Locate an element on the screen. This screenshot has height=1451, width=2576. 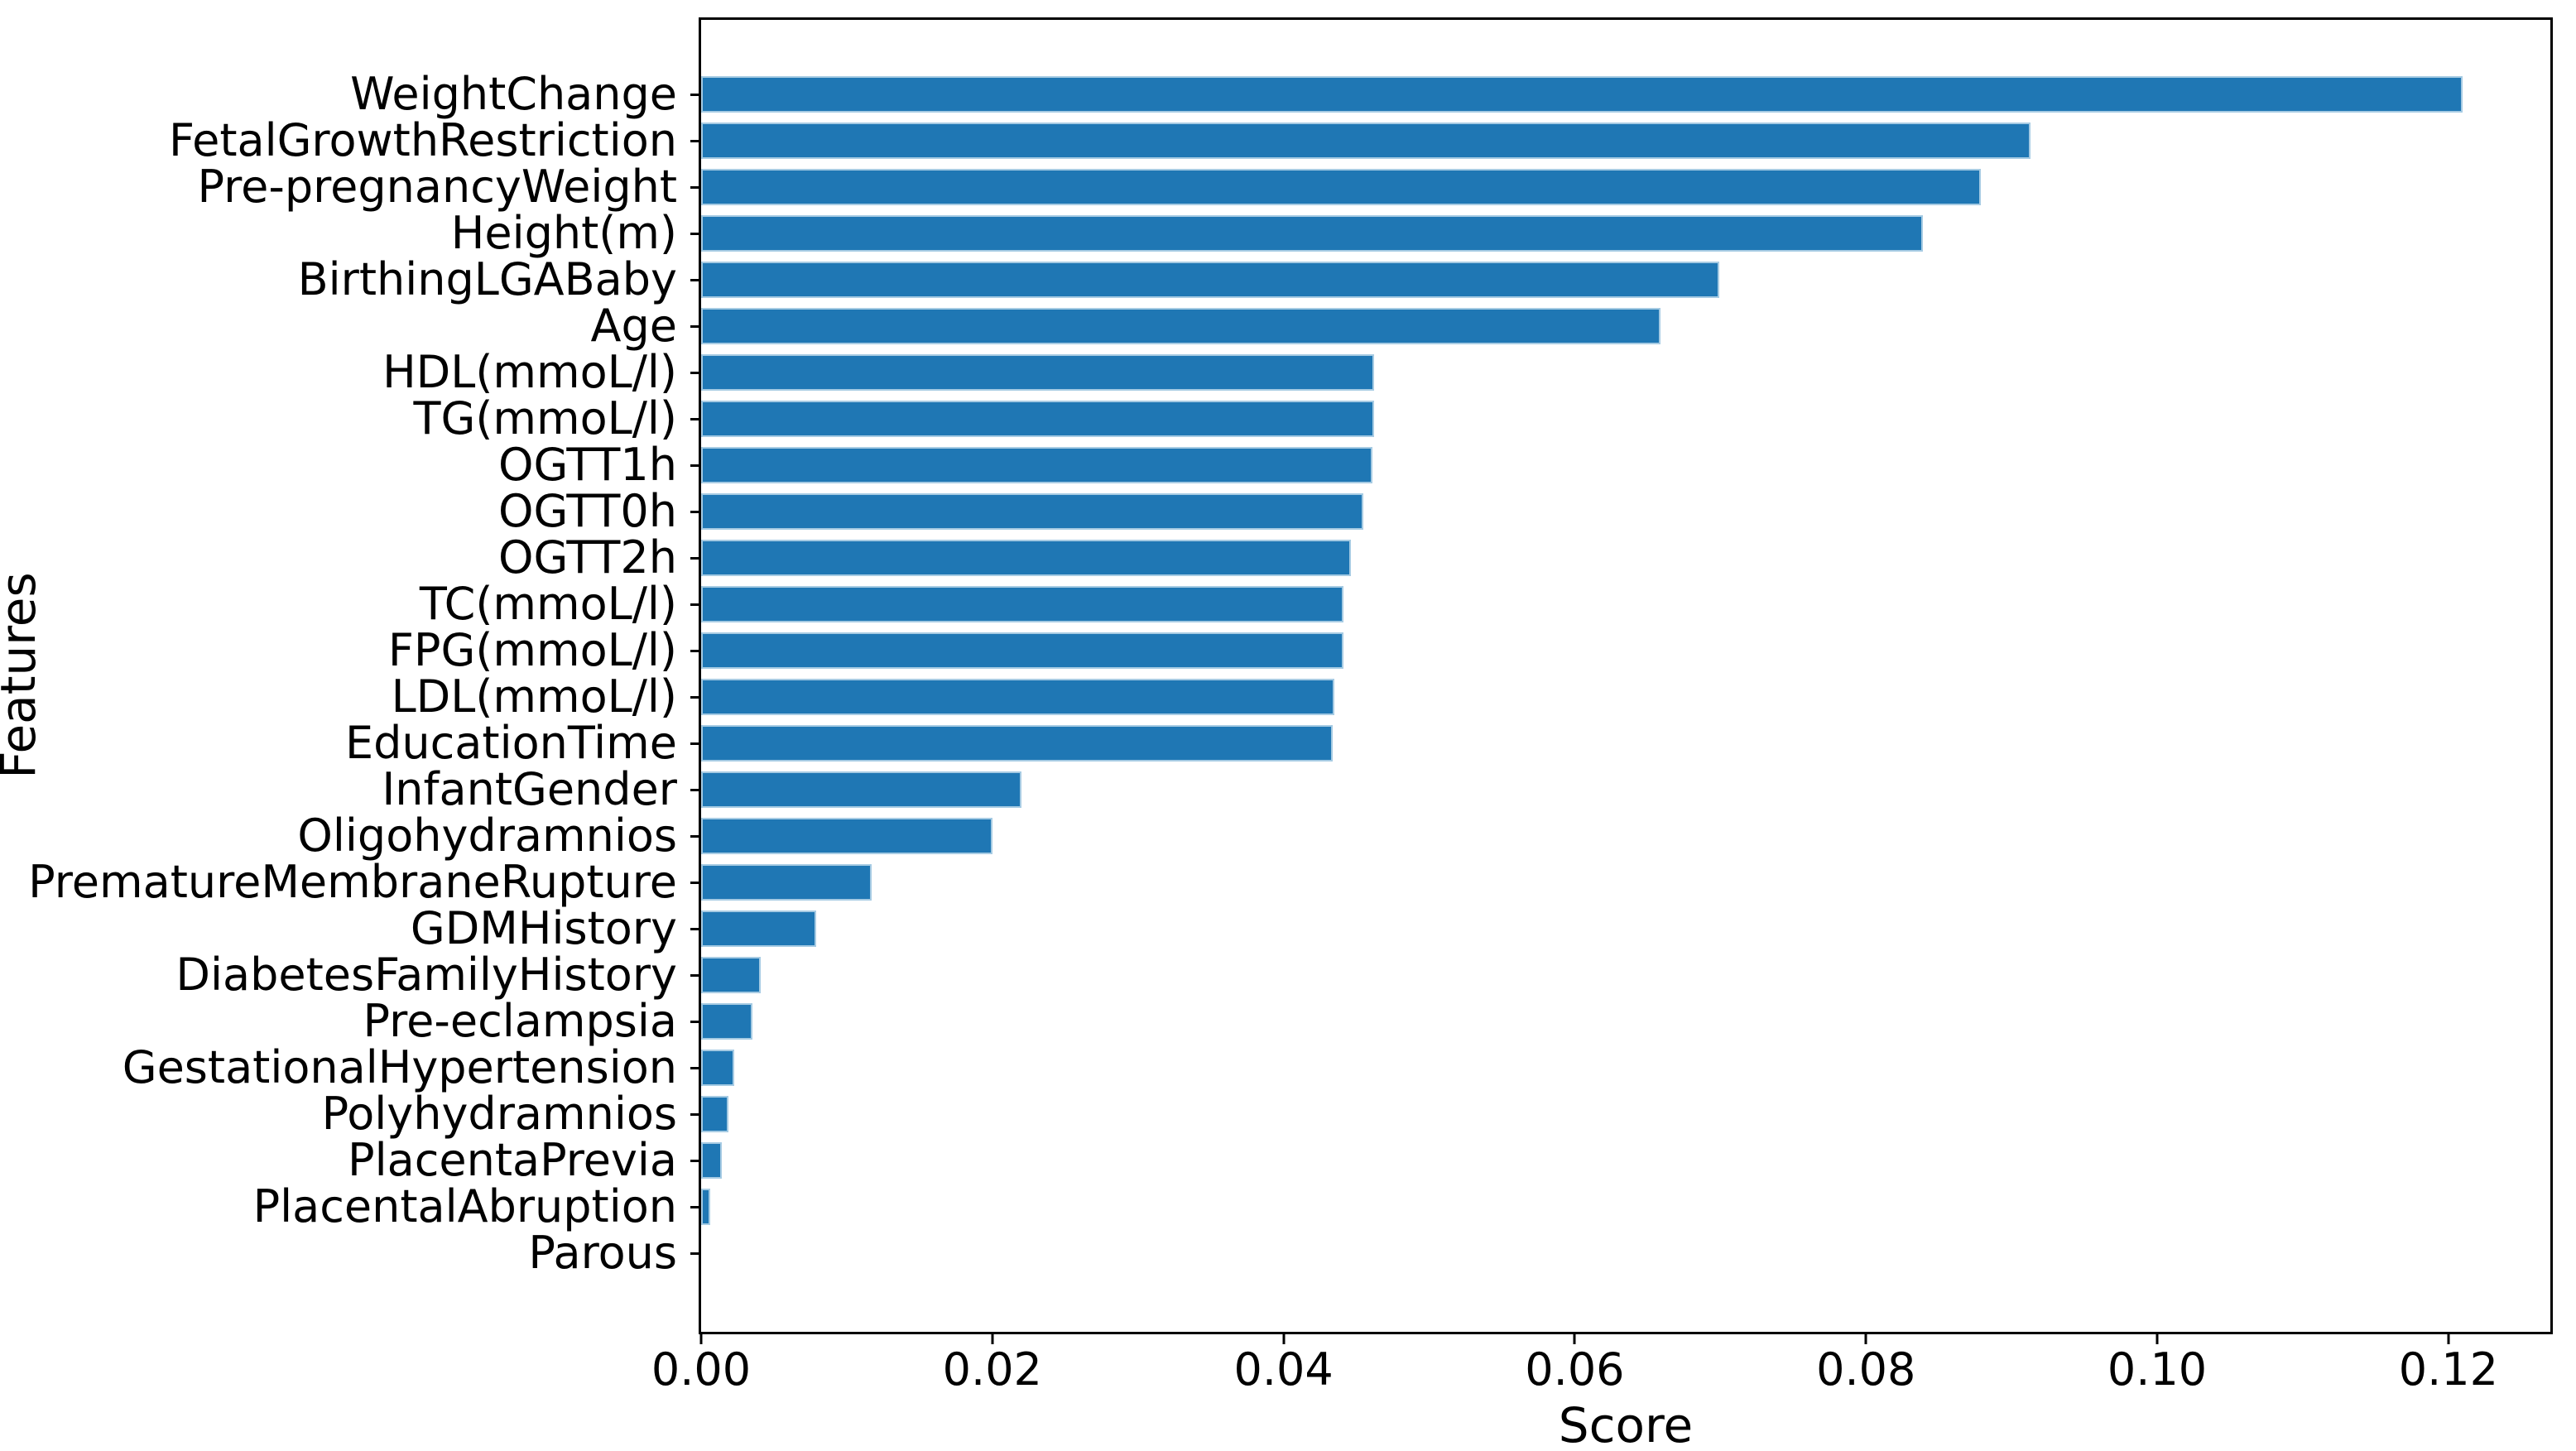
bar-row: FPG(mmoL/l) is located at coordinates (1288, 650).